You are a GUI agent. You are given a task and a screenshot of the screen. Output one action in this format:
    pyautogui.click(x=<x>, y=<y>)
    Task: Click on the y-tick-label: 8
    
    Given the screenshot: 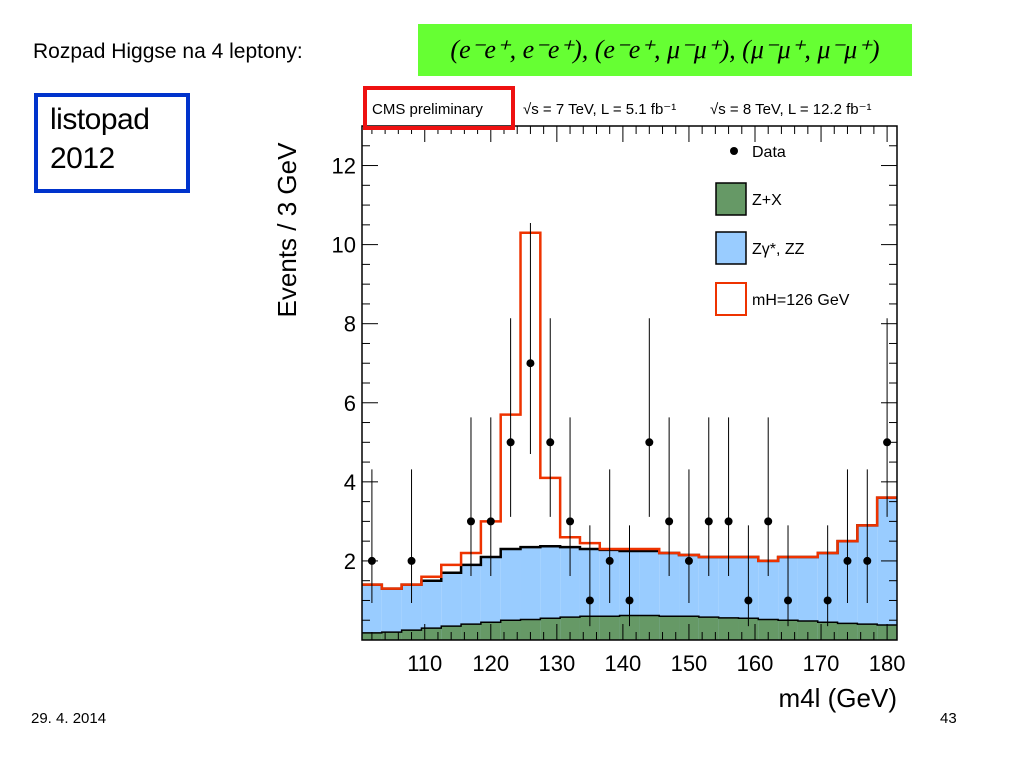 What is the action you would take?
    pyautogui.click(x=350, y=324)
    